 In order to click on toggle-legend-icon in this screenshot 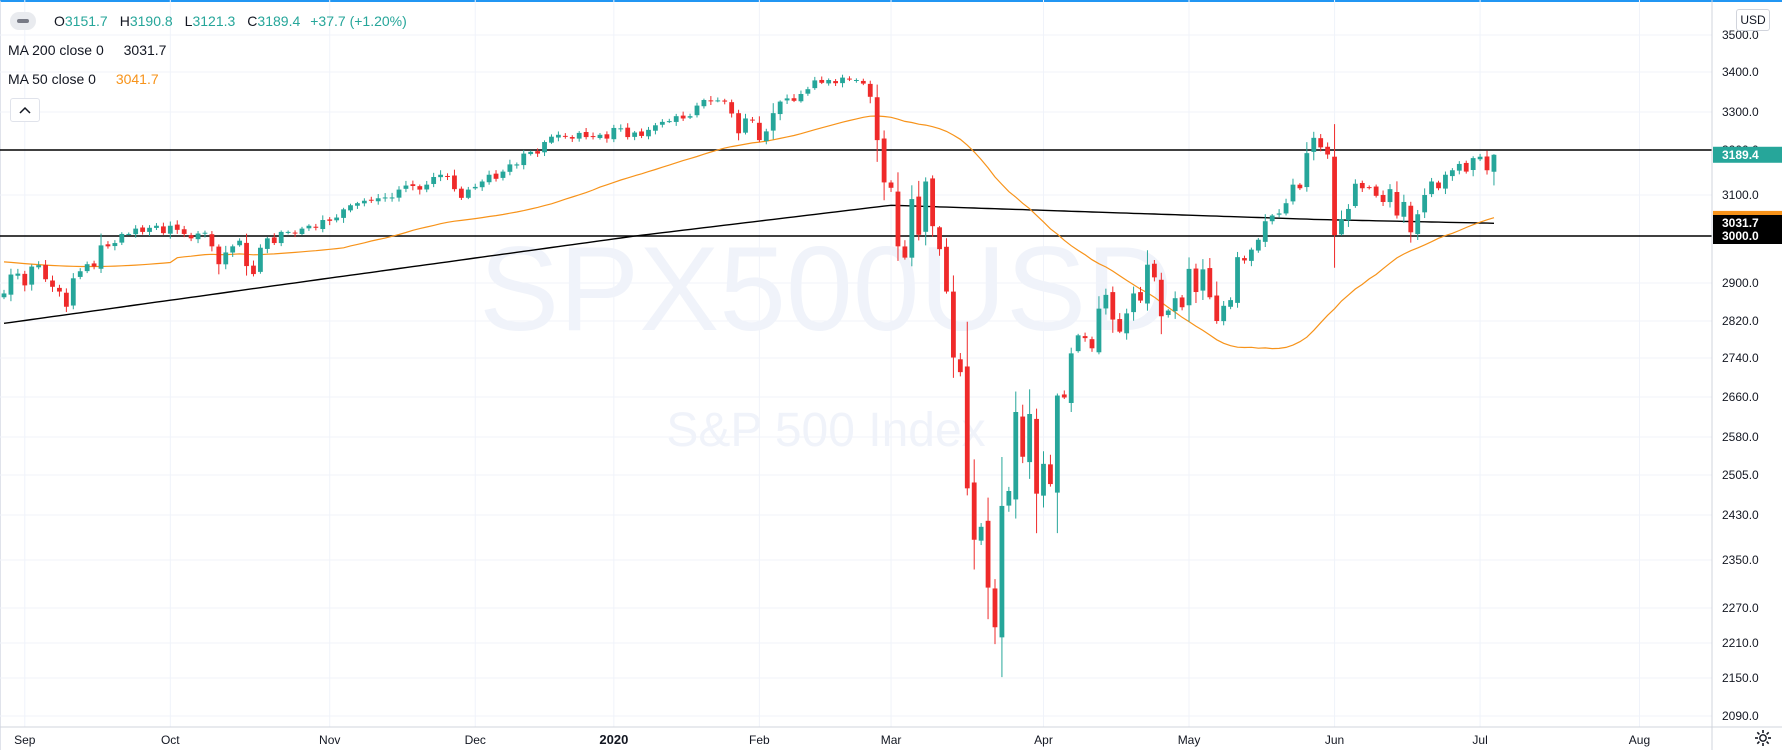, I will do `click(23, 21)`.